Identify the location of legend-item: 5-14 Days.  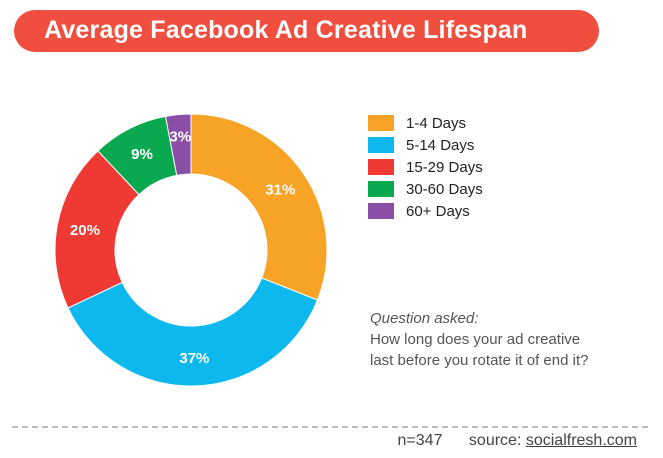
(425, 145).